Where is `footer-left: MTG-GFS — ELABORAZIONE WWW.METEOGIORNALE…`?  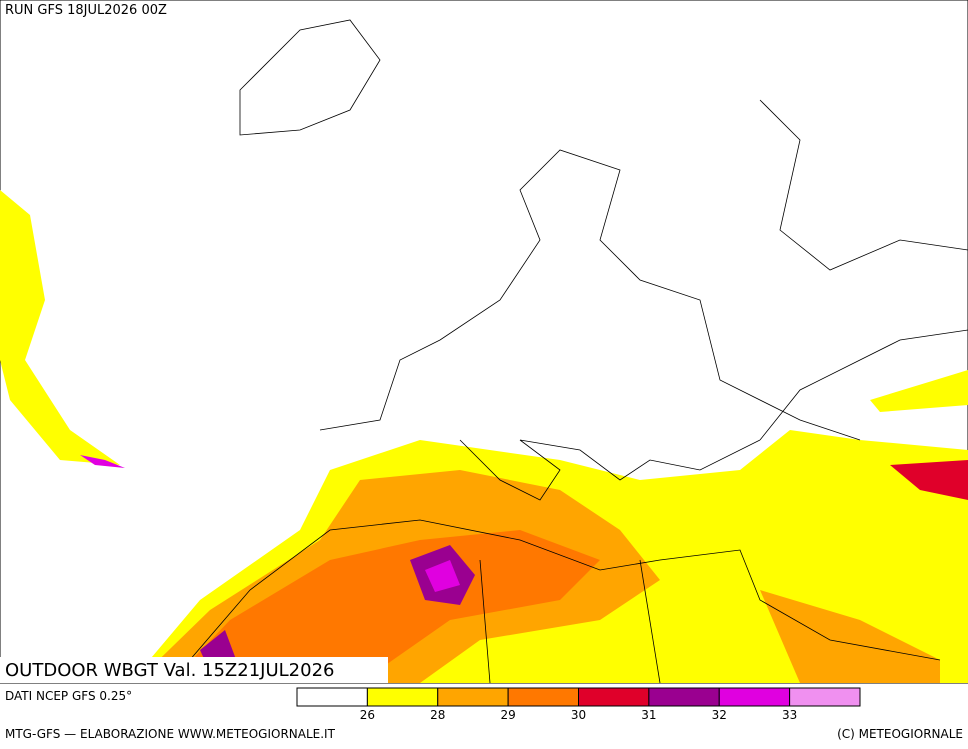
footer-left: MTG-GFS — ELABORAZIONE WWW.METEOGIORNALE… is located at coordinates (170, 734).